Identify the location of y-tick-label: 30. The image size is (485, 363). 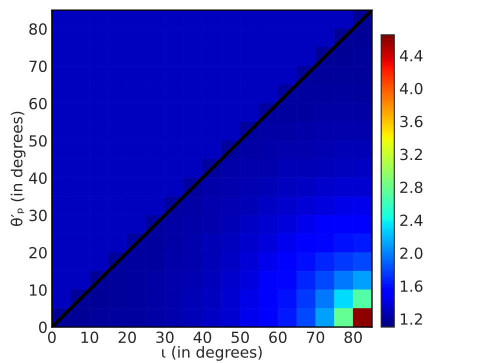
(38, 216).